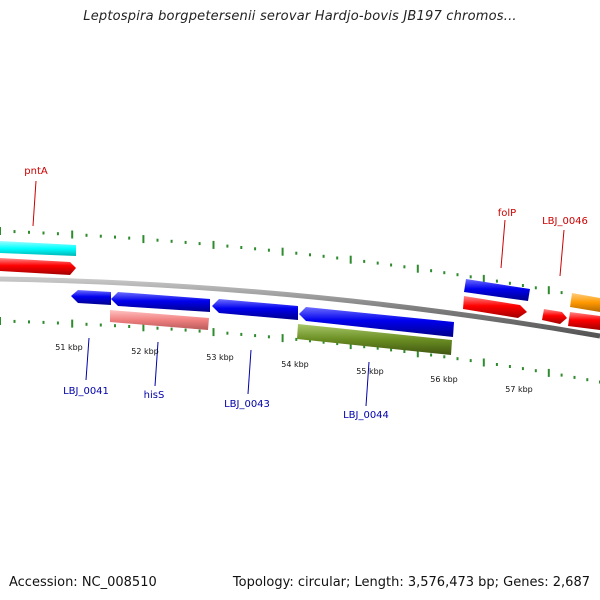 This screenshot has width=600, height=600. Describe the element at coordinates (83, 582) in the screenshot. I see `accession-label: Accession: NC_008510` at that location.